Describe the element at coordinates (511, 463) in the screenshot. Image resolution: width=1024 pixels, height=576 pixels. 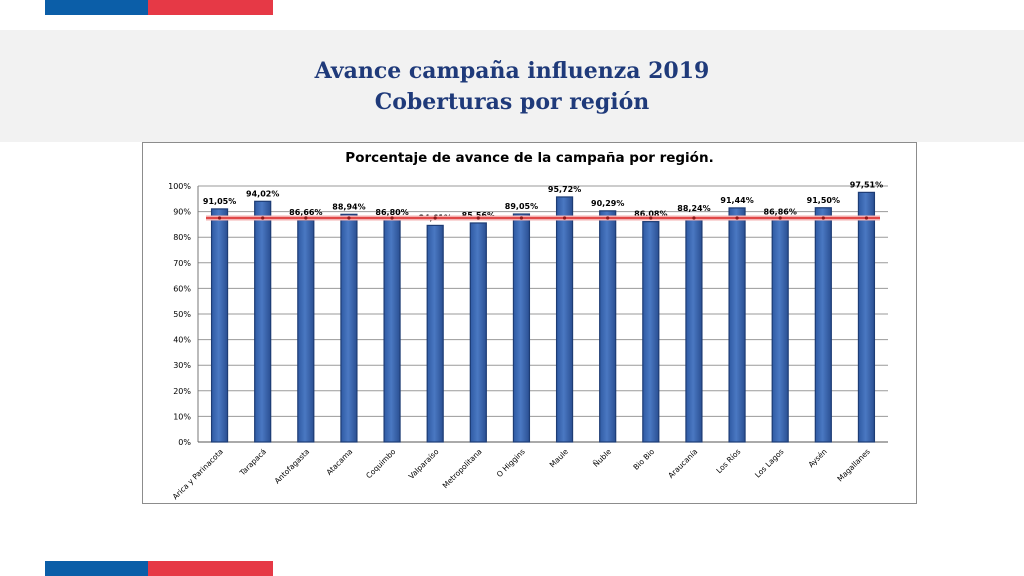
I see `x-tick-label: O Higgins` at that location.